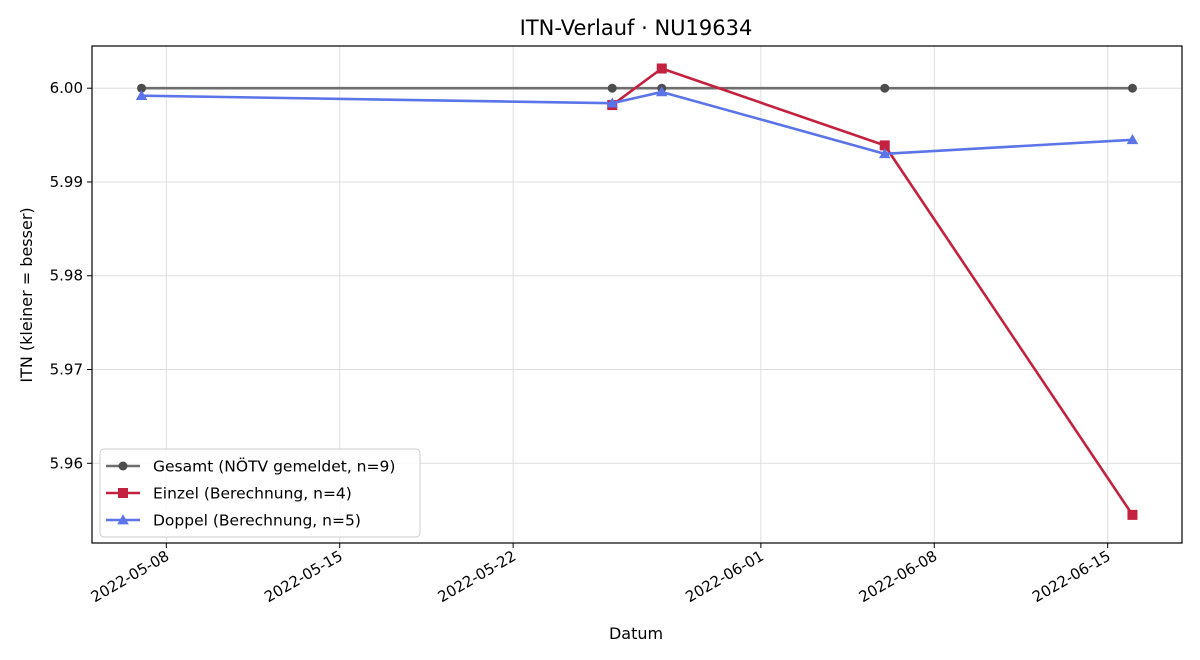  I want to click on legend-label: Gesamt (NÖTV gemeldet, n=9), so click(274, 466).